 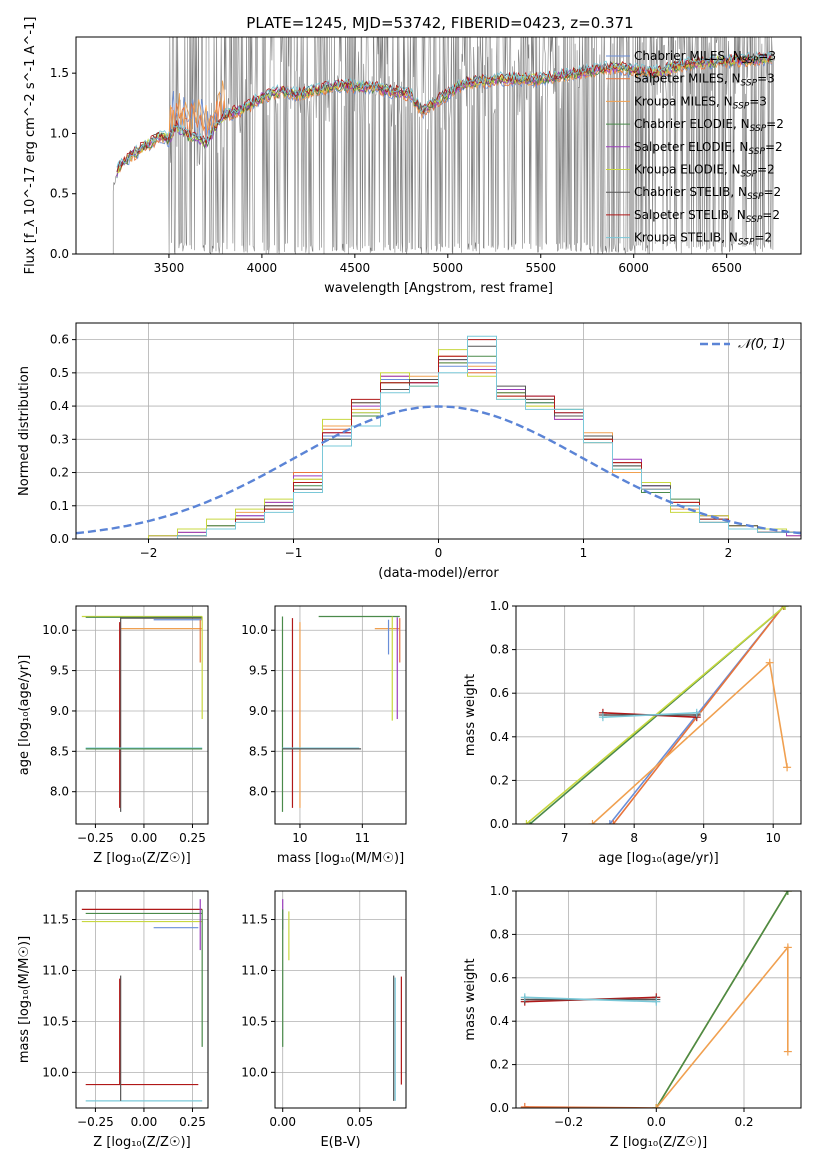 I want to click on weight_vs_z-ytick-label: 1.0, so click(x=499, y=891).